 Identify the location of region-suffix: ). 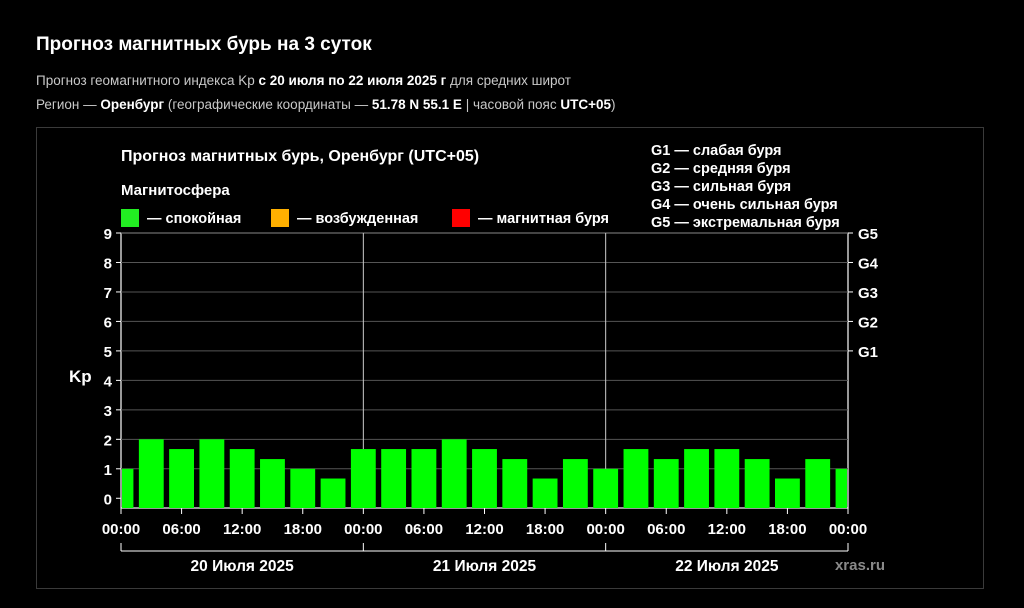
(613, 104).